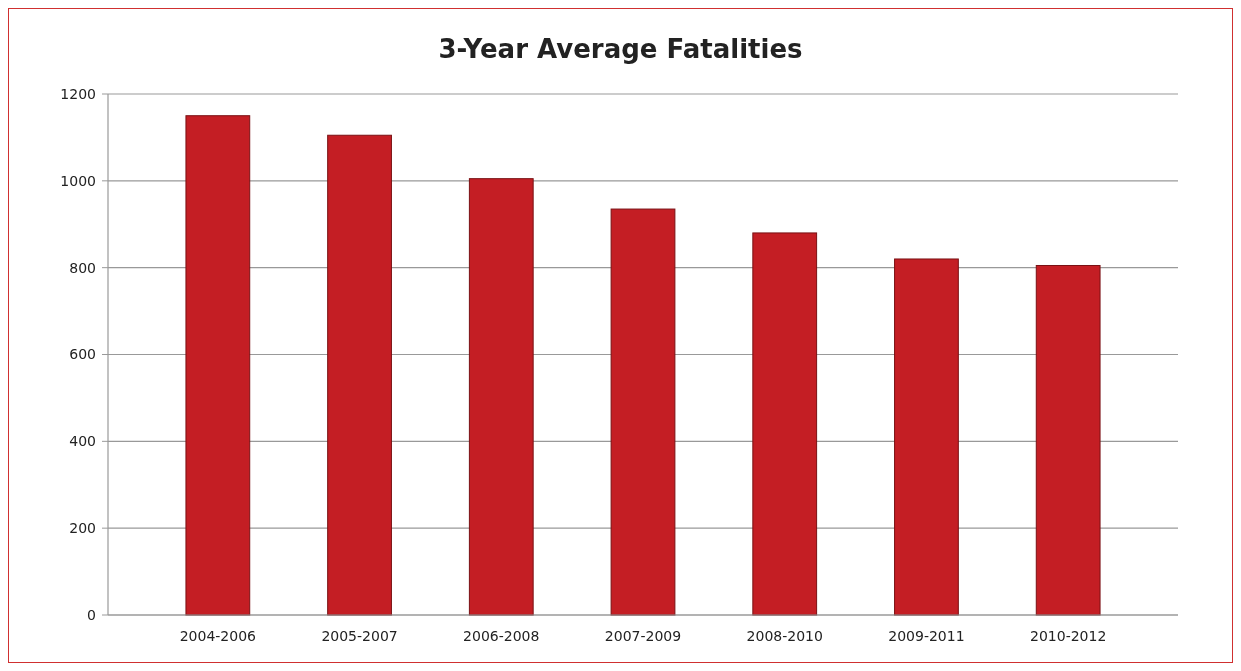 The height and width of the screenshot is (671, 1241). What do you see at coordinates (1068, 636) in the screenshot?
I see `x-tick-label: 2010-2012` at bounding box center [1068, 636].